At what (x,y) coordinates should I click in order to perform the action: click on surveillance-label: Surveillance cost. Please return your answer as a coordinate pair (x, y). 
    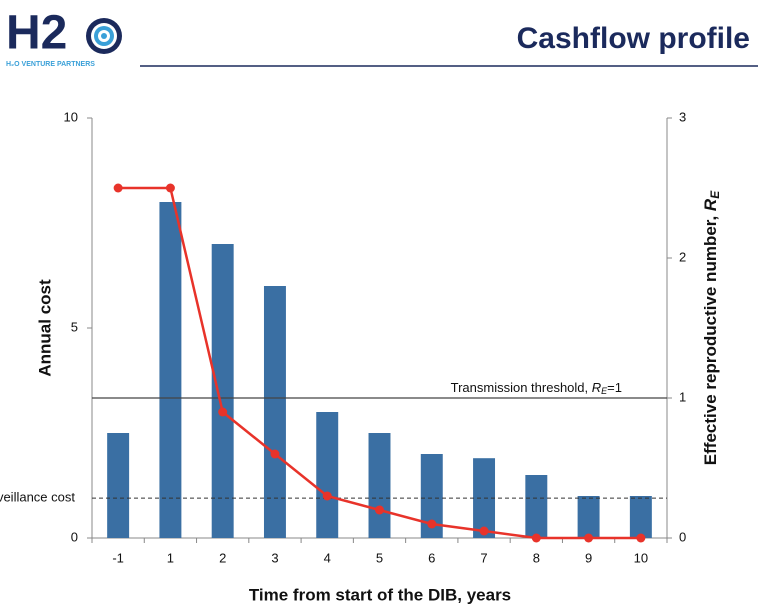
    Looking at the image, I should click on (37, 497).